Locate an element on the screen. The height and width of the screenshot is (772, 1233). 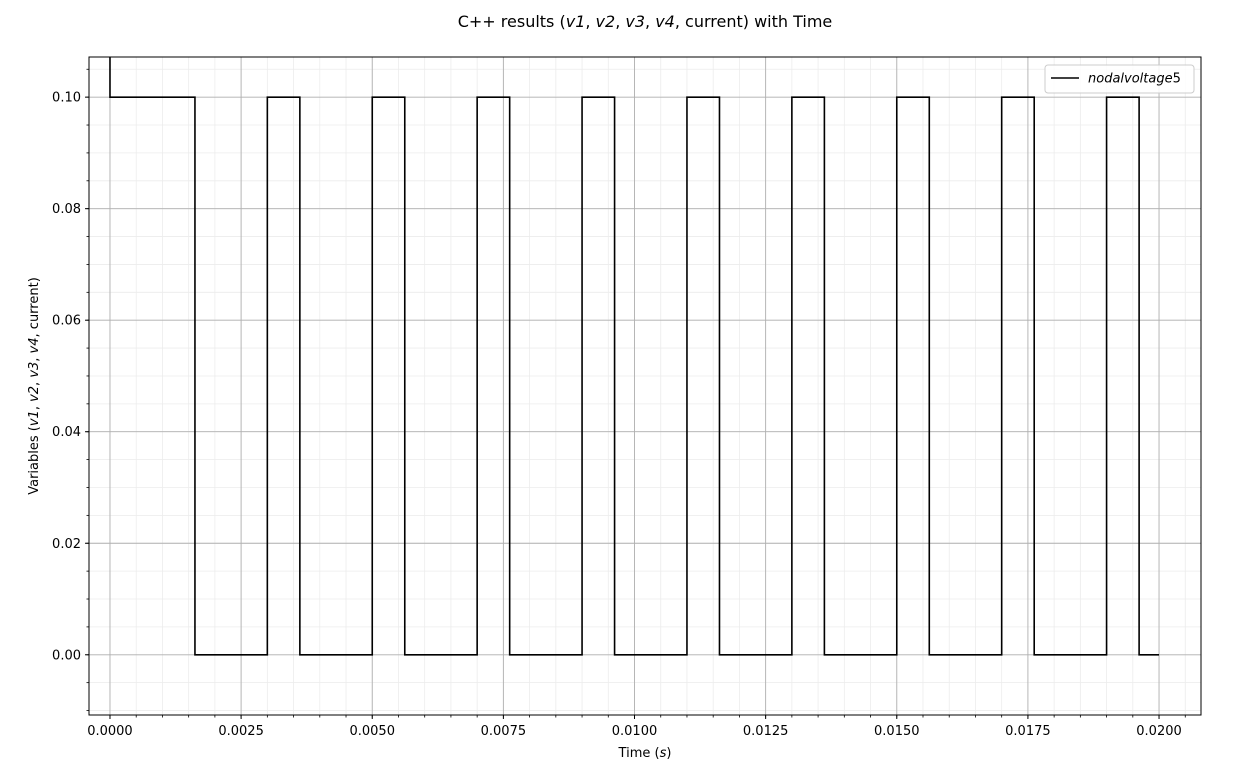
y-tick-label: 0.10 is located at coordinates (66, 98).